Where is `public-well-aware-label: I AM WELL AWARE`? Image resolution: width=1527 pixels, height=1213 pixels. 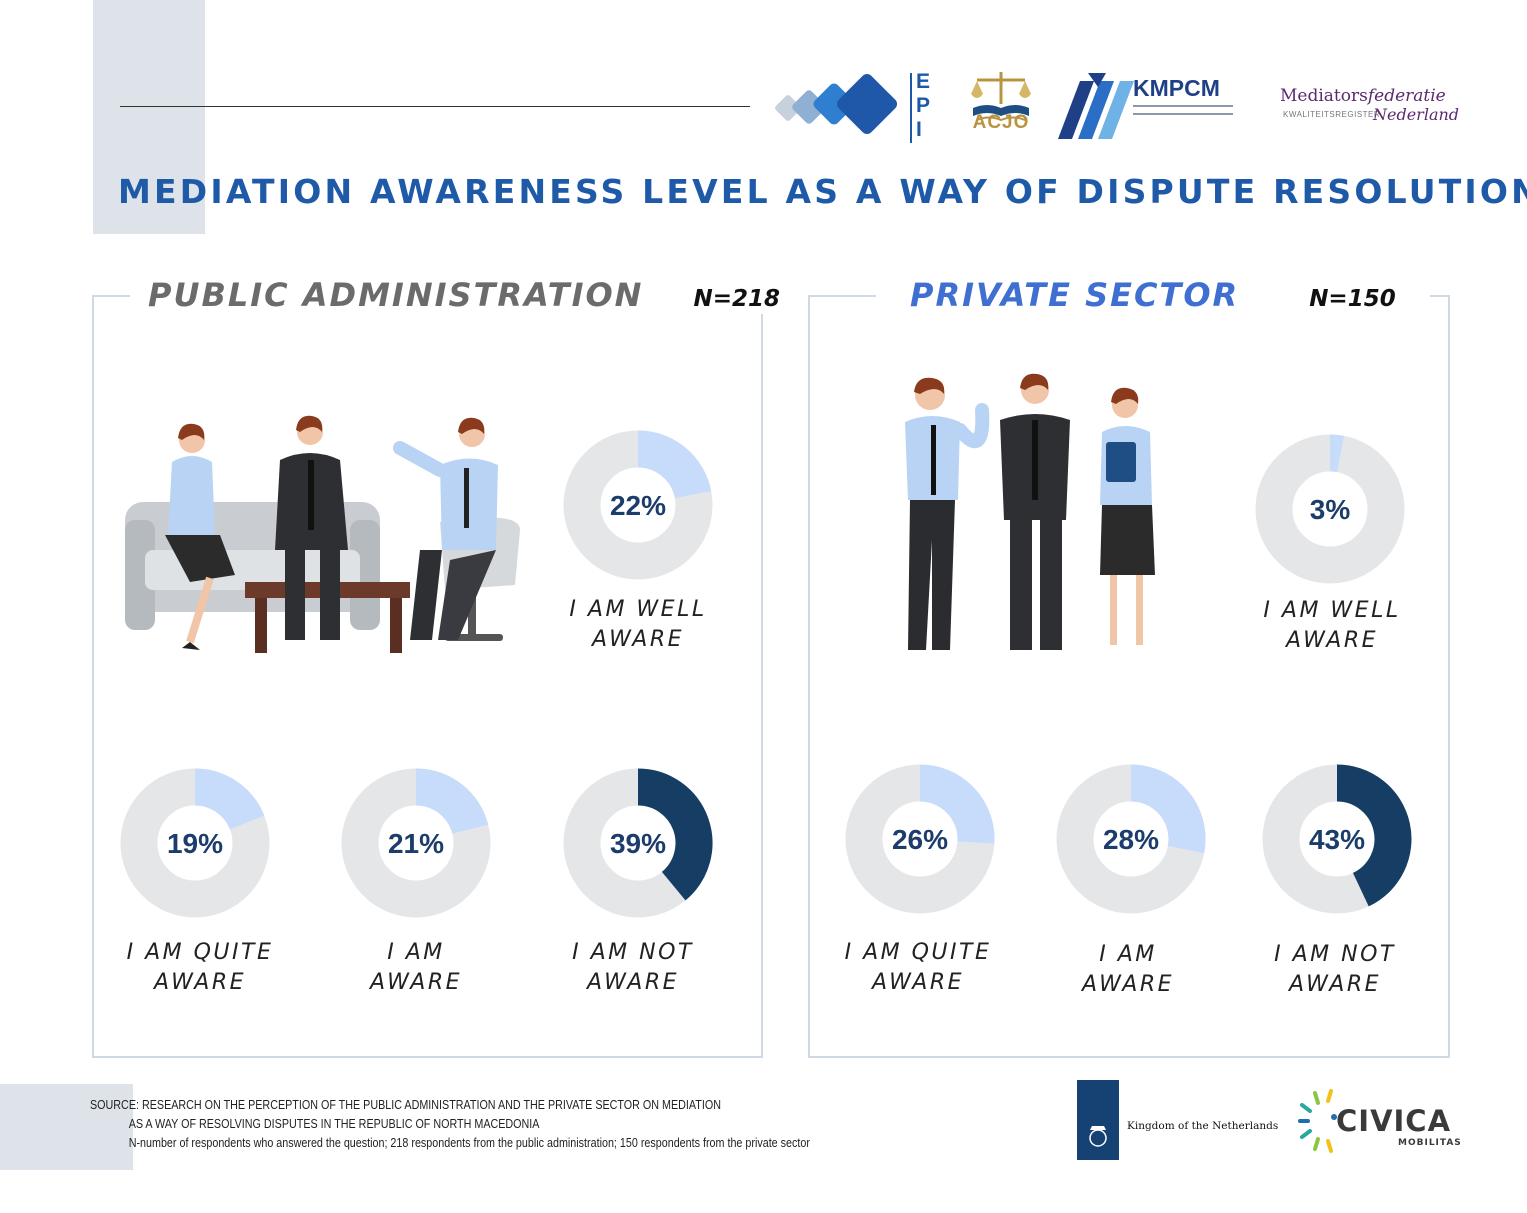 public-well-aware-label: I AM WELL AWARE is located at coordinates (638, 625).